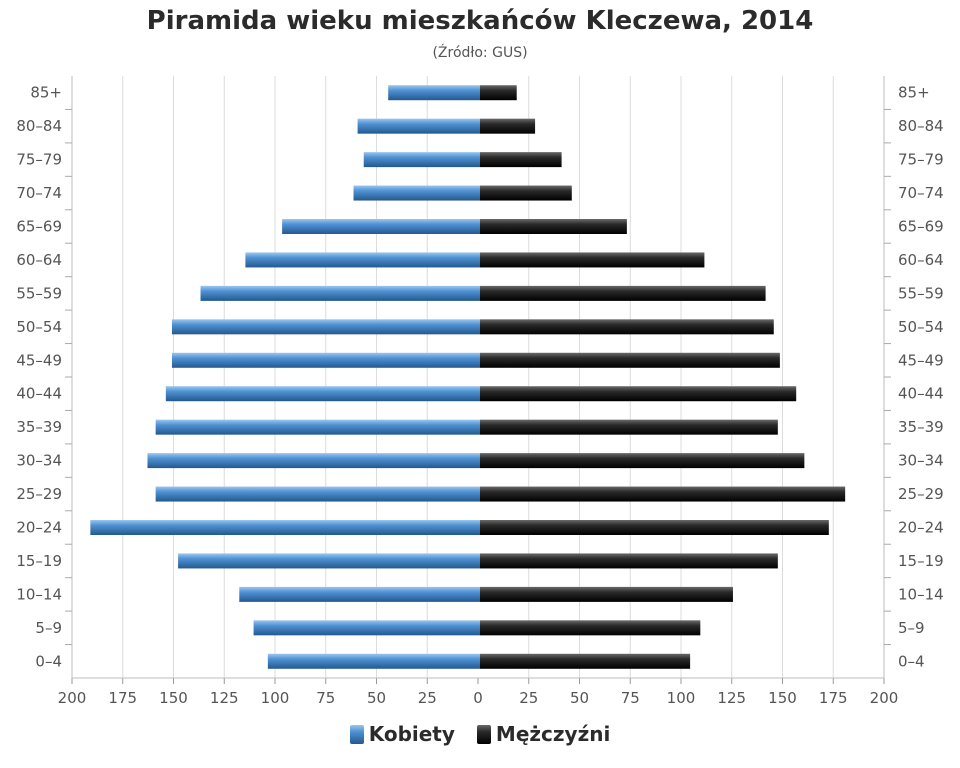 This screenshot has height=768, width=960. What do you see at coordinates (579, 698) in the screenshot?
I see `x-tick-label: 50` at bounding box center [579, 698].